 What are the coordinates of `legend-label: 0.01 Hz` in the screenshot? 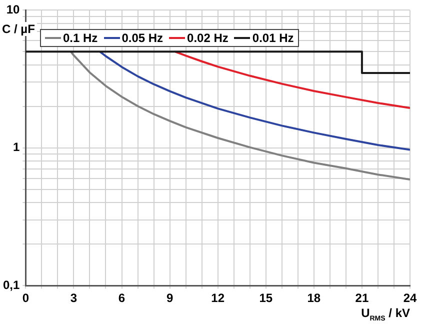 It's located at (273, 38).